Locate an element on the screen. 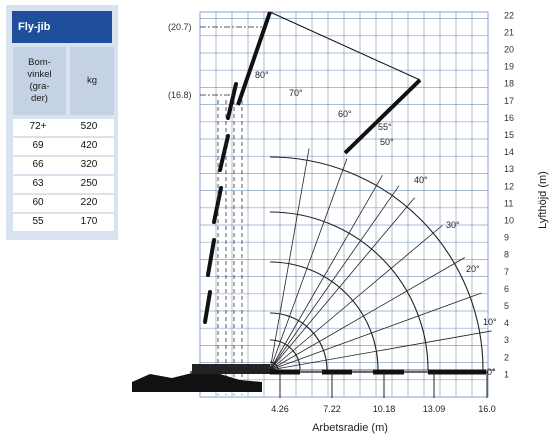 The width and height of the screenshot is (558, 435). crane-turret is located at coordinates (231, 369).